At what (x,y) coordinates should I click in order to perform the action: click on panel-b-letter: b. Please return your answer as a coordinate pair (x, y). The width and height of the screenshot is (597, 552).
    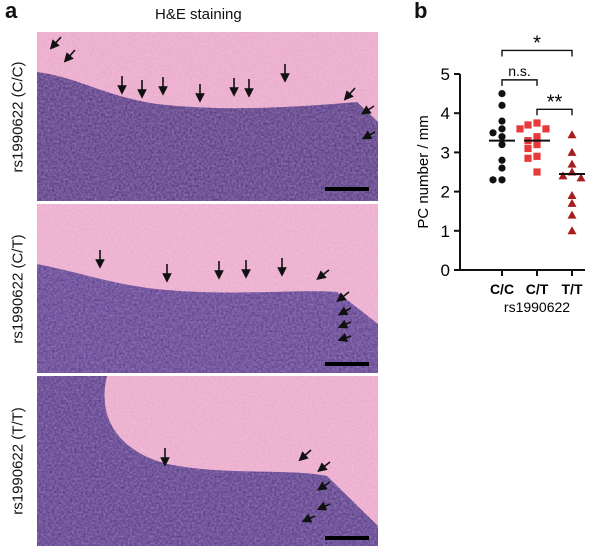
    Looking at the image, I should click on (421, 11).